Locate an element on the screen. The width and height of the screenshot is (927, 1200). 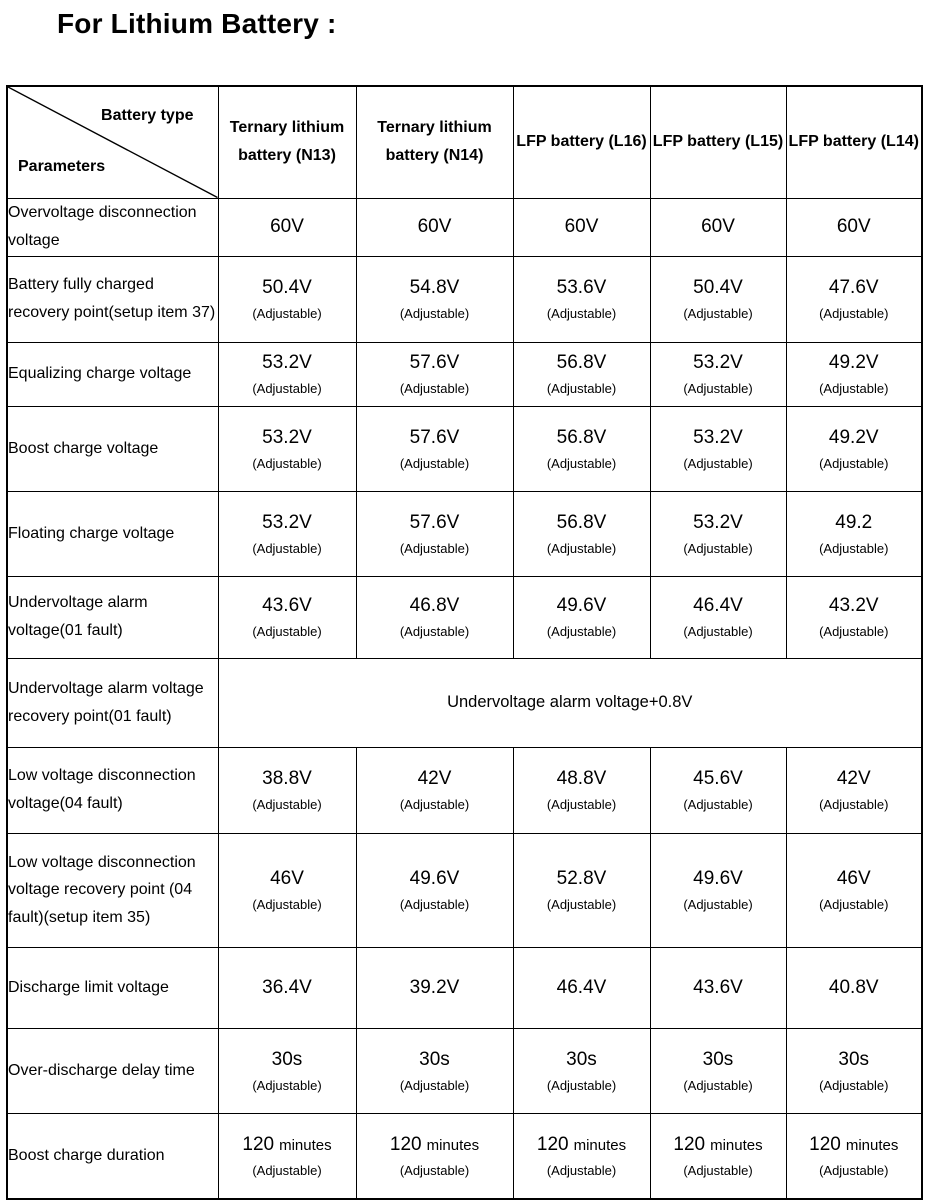
value-cell: 47.6V (Adjustable) is located at coordinates (854, 299).